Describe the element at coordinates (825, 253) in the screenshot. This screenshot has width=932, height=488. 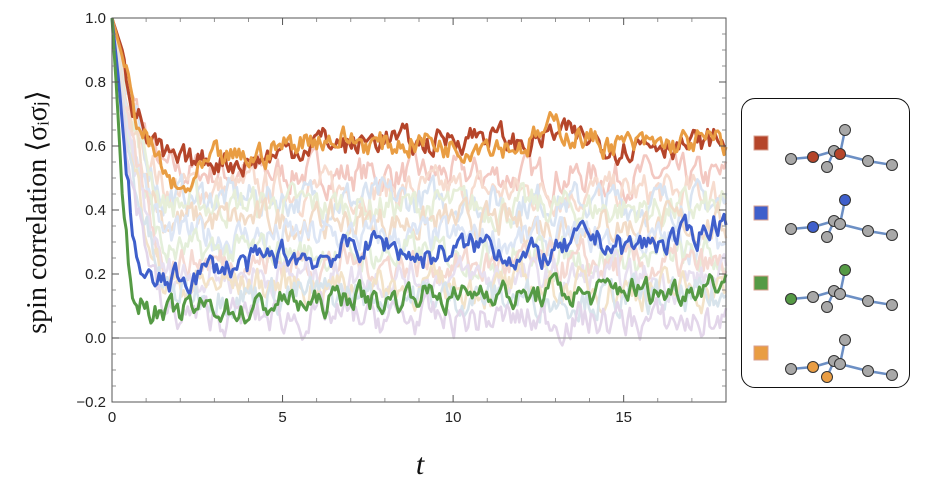
I see `legend-svg` at that location.